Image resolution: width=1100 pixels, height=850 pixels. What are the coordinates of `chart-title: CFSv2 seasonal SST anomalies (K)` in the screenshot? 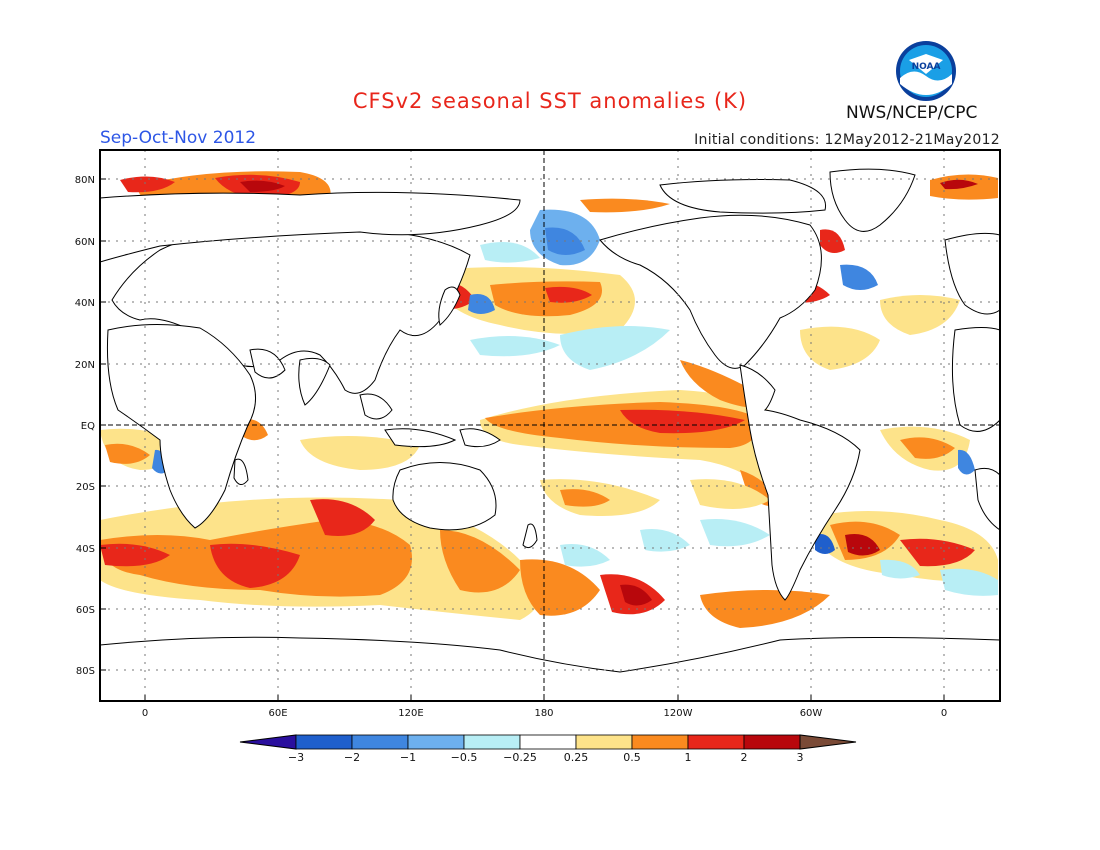 It's located at (550, 101).